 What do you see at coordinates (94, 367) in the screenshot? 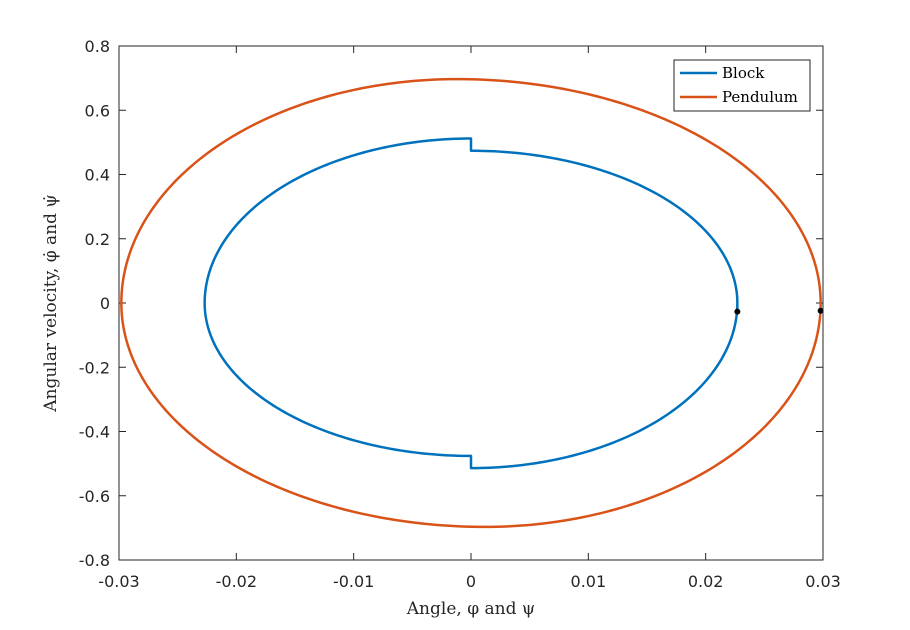
I see `y-tick-label: -0.2` at bounding box center [94, 367].